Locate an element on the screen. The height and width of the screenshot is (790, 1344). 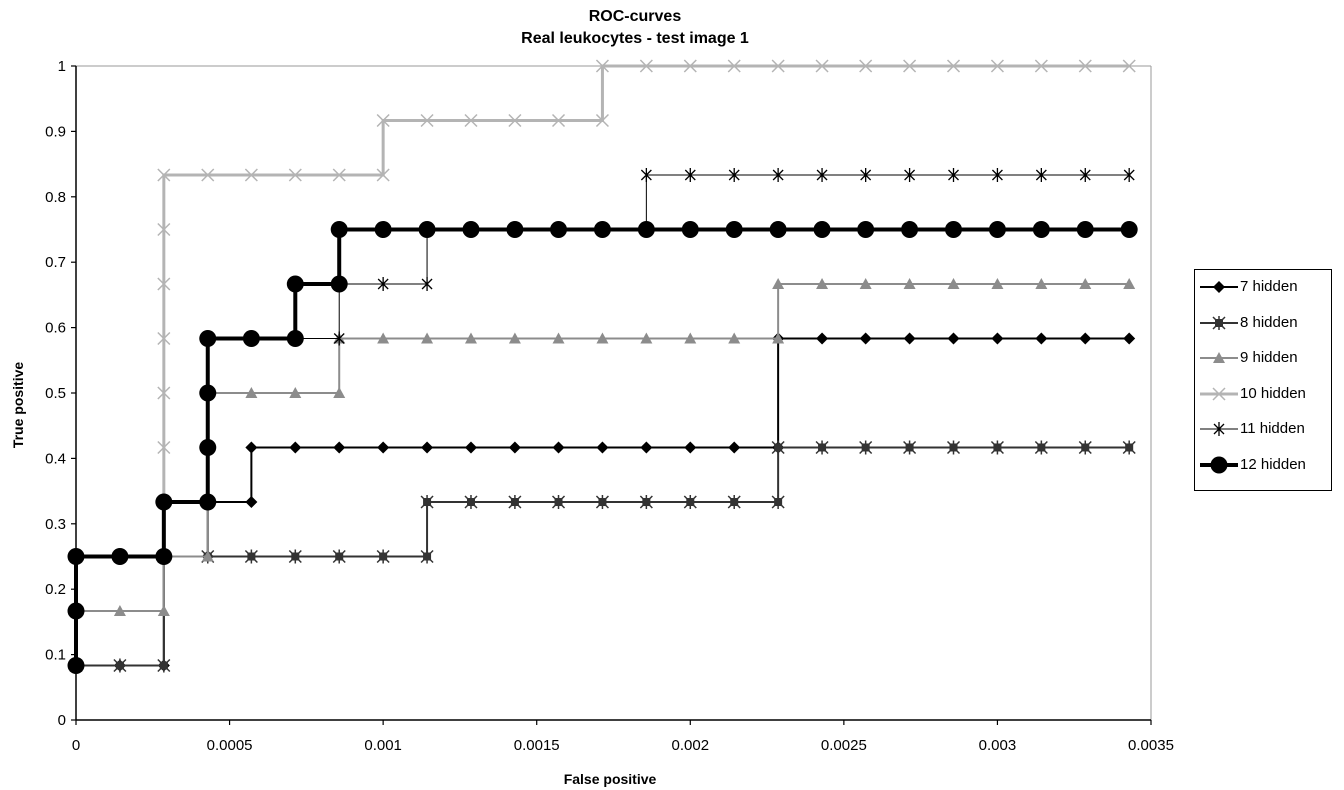
x-tick-label: 0 is located at coordinates (76, 745).